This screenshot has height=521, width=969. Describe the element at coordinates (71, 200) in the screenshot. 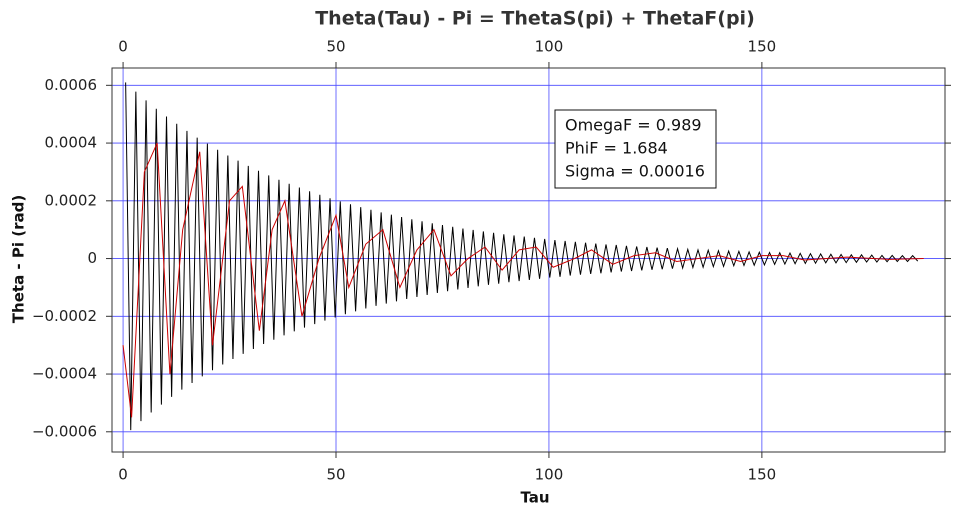

I see `y-tick-label: 0.0002` at that location.